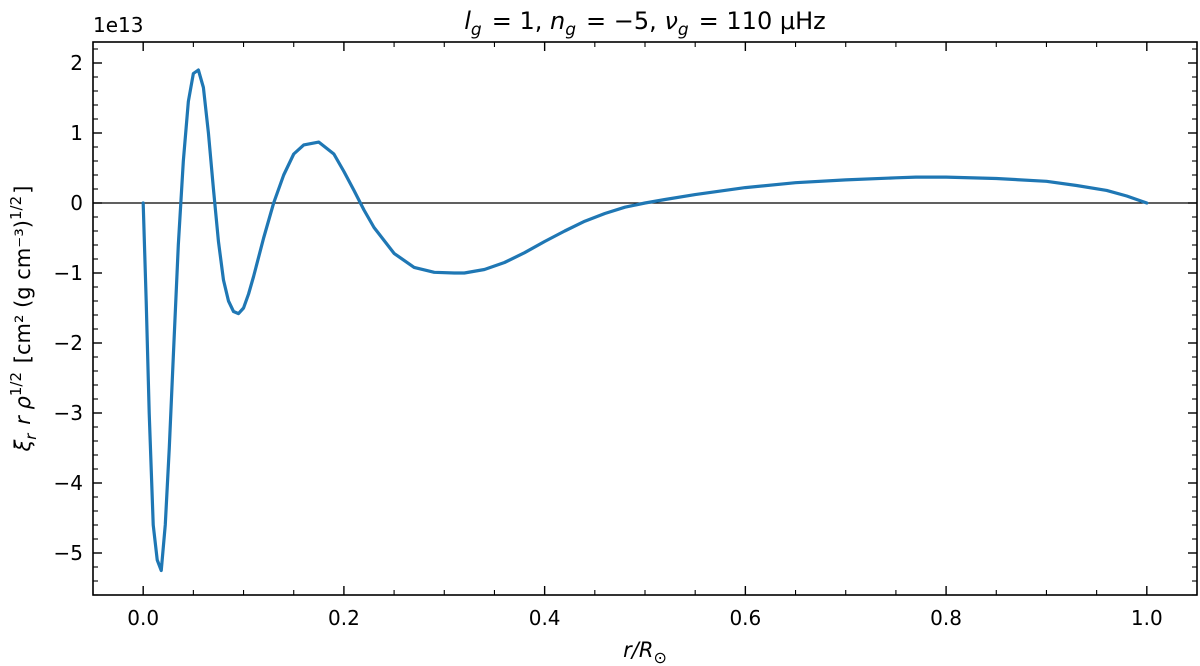 This screenshot has height=666, width=1200. What do you see at coordinates (76, 133) in the screenshot?
I see `y-tick-label: 1` at bounding box center [76, 133].